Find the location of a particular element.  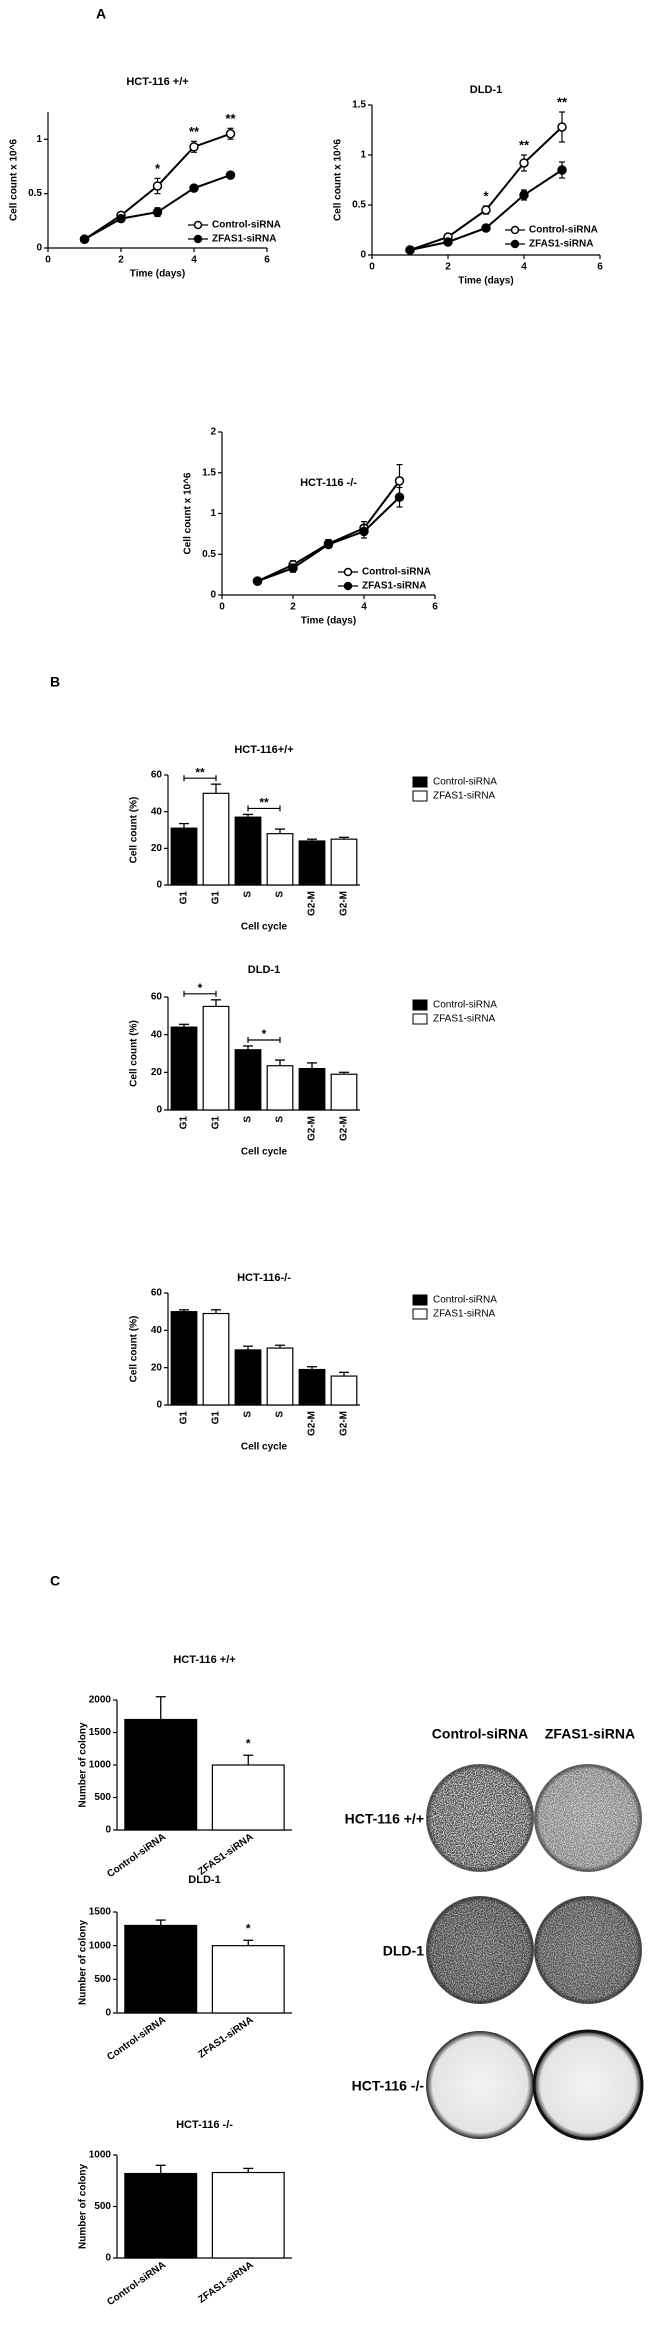

y-tick-label: 40 is located at coordinates (157, 1330).